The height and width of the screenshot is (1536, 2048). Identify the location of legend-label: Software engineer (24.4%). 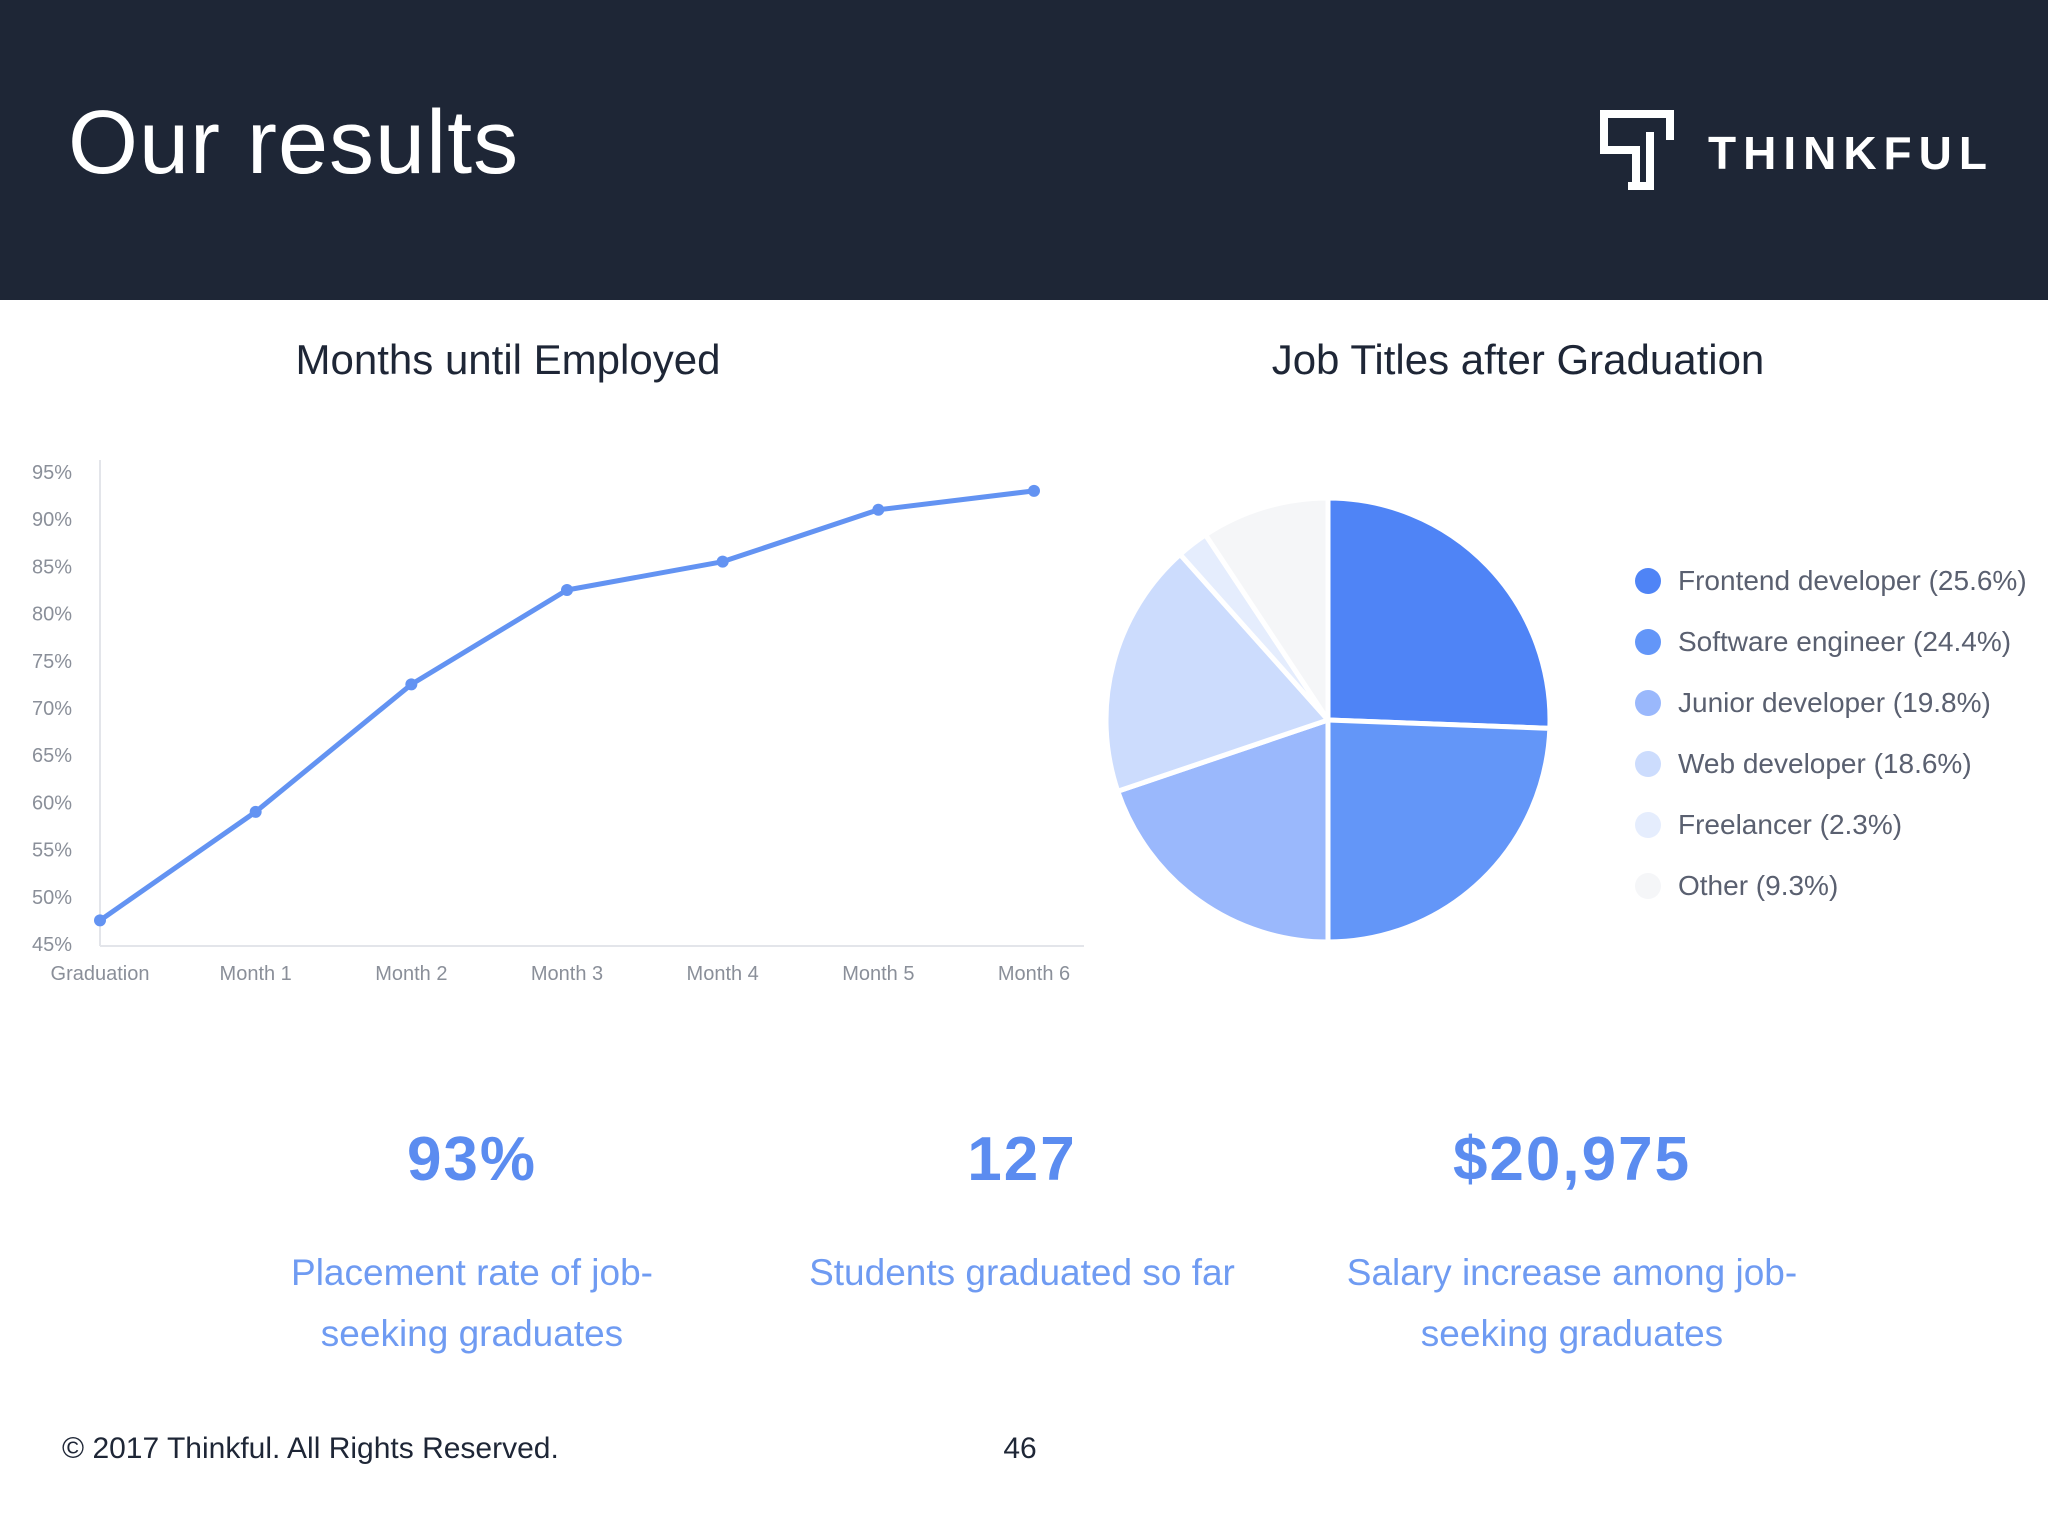
(1845, 641).